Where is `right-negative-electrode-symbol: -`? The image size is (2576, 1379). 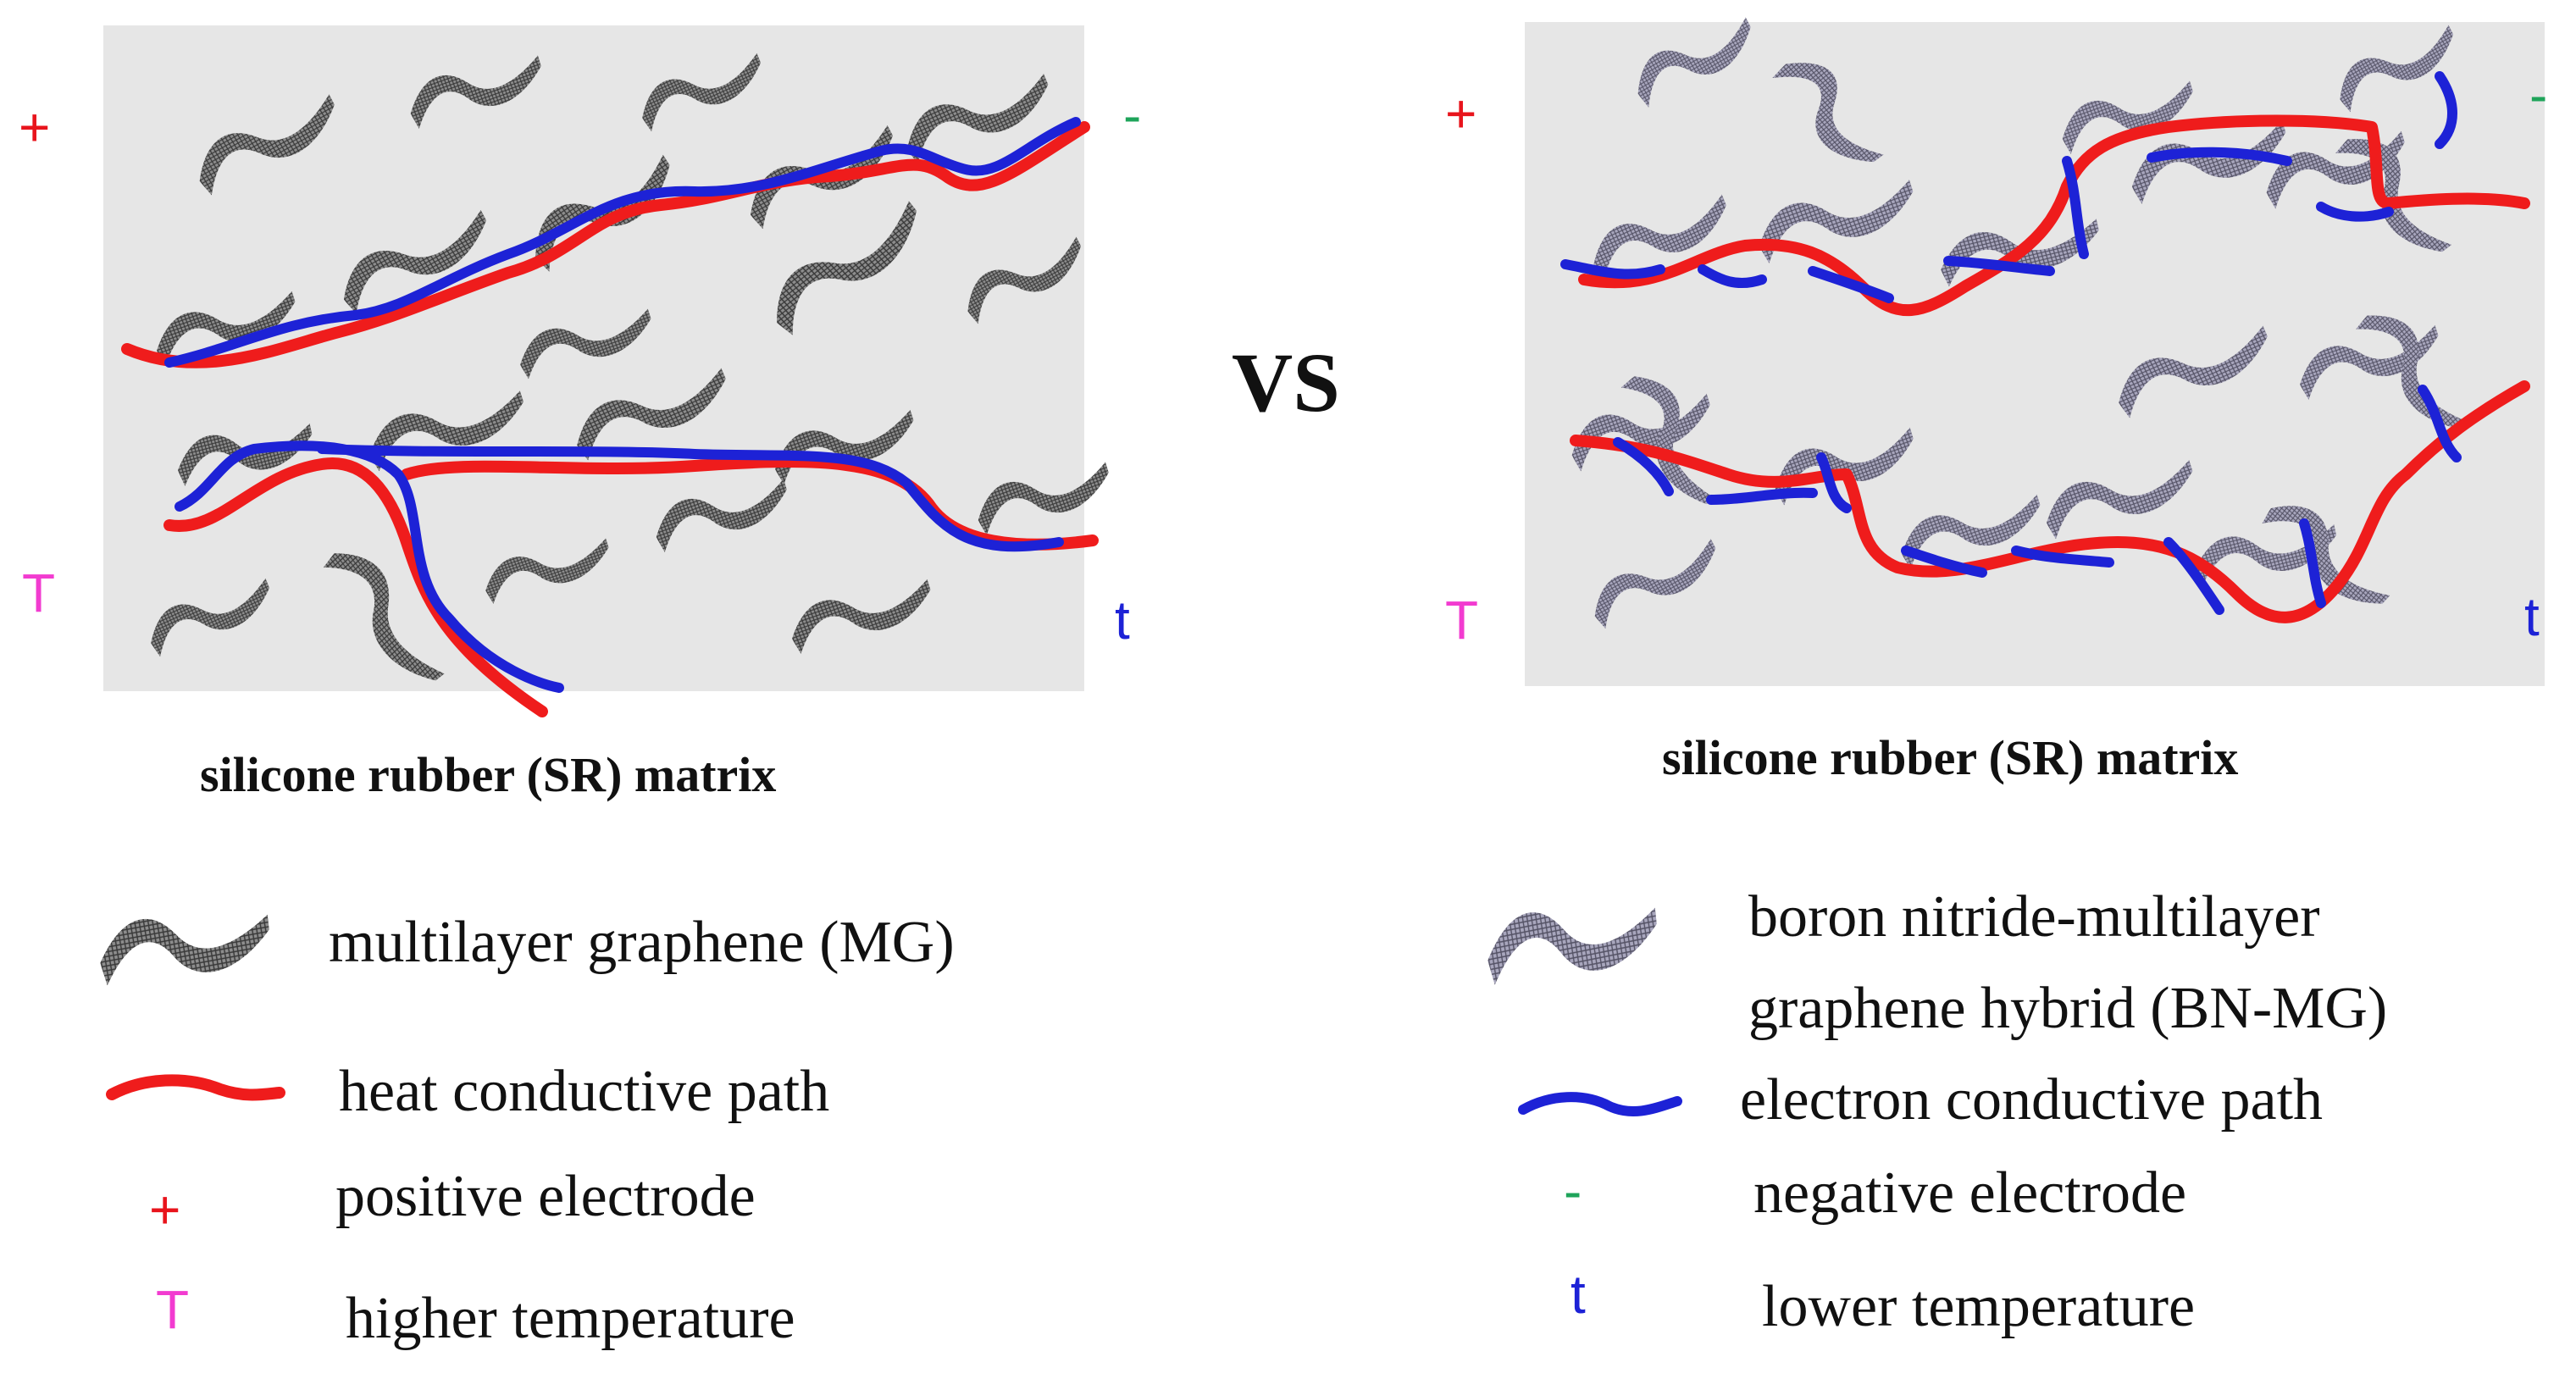 right-negative-electrode-symbol: - is located at coordinates (2538, 94).